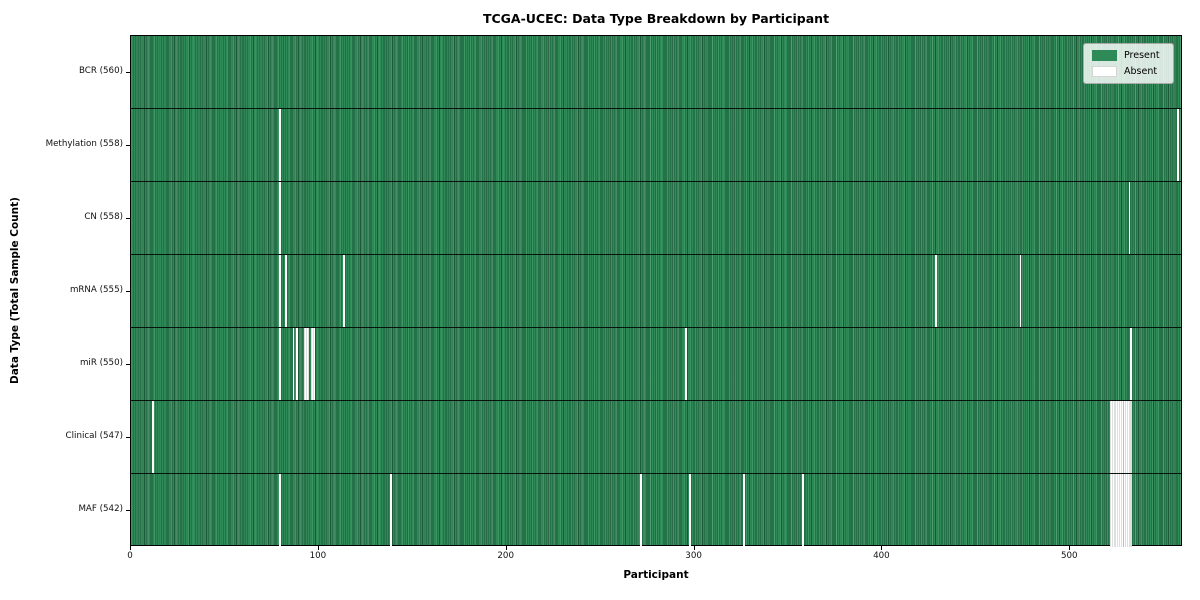 This screenshot has width=1200, height=600. I want to click on heatmap-row-mir, so click(656, 364).